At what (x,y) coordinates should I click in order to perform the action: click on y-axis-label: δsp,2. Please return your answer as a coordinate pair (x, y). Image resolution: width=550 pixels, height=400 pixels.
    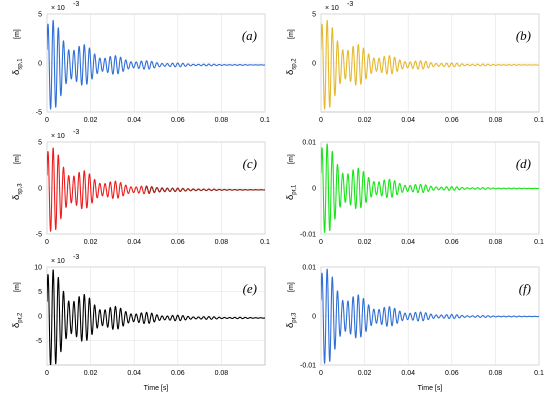
    Looking at the image, I should click on (291, 66).